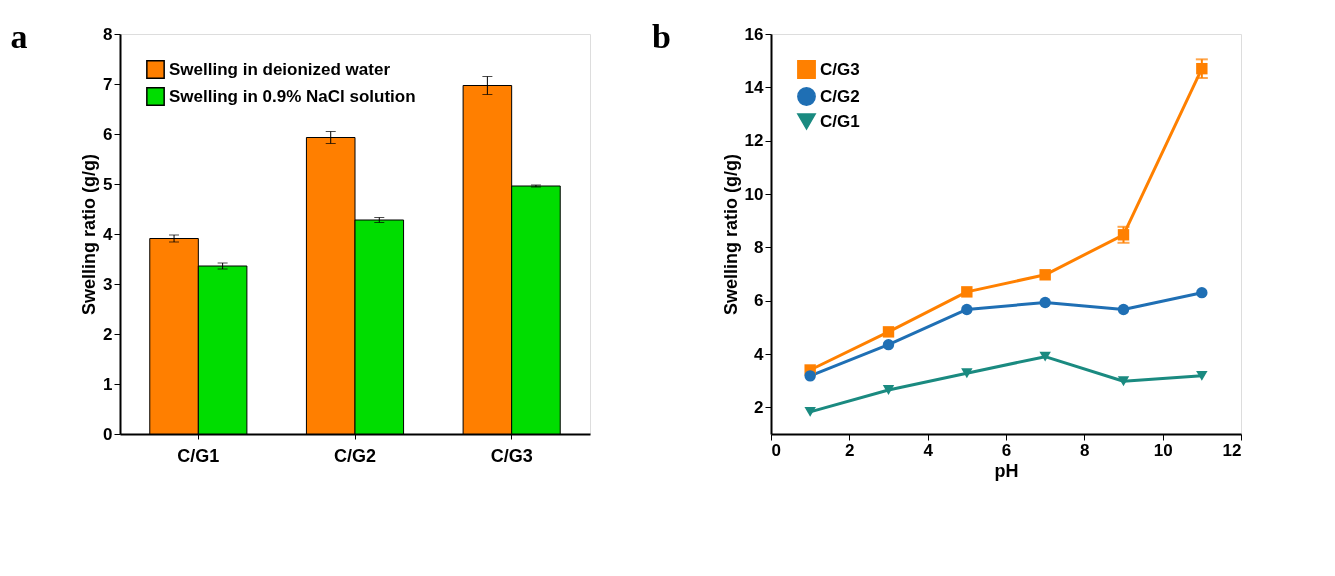  Describe the element at coordinates (1006, 470) in the screenshot. I see `x-axis-title: pH` at that location.